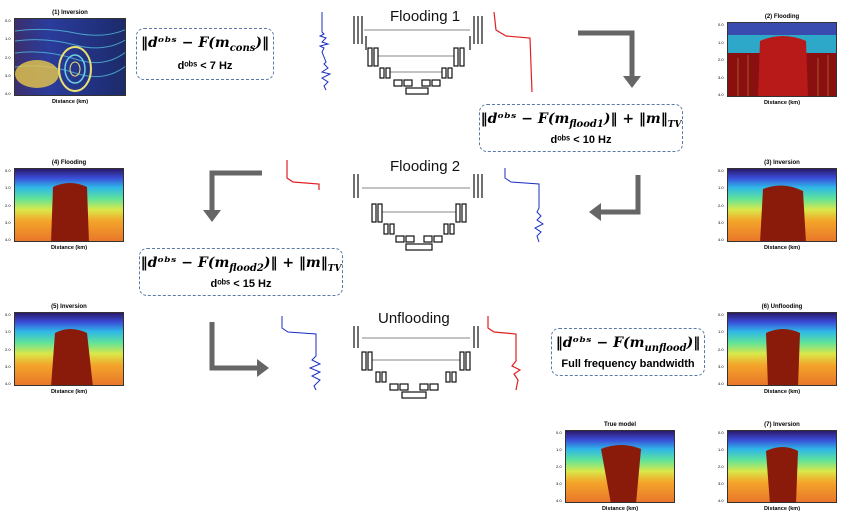 The width and height of the screenshot is (857, 516). I want to click on objective-box-1: ‖dᵒᵇˢ − F(mcons)‖ dᵒᵇˢ < 7 Hz, so click(205, 54).